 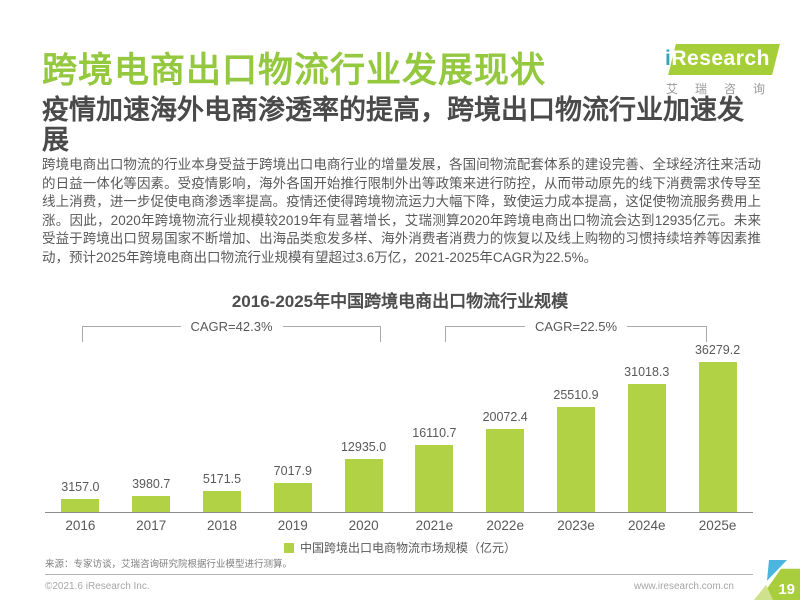 I want to click on footer-website: www.iresearch.com.cn, so click(x=683, y=586).